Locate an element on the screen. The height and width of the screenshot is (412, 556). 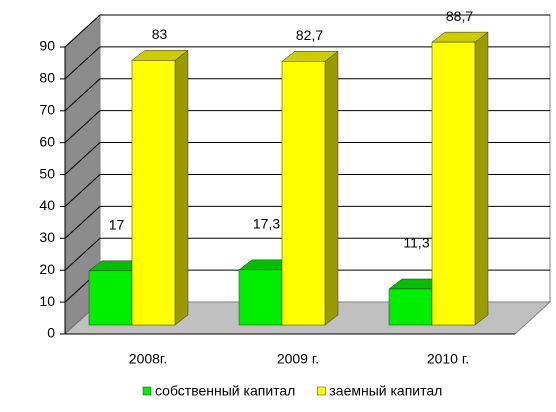
value-label: 17,3 is located at coordinates (266, 224).